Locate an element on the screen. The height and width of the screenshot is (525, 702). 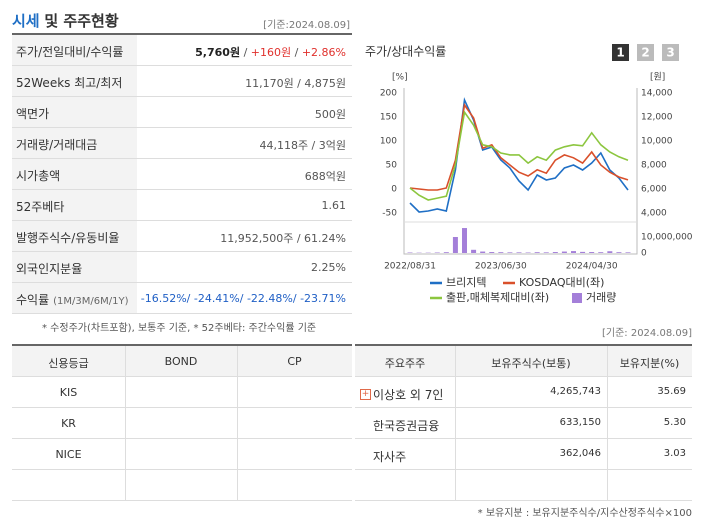
tab-label: 2 is located at coordinates (645, 53).